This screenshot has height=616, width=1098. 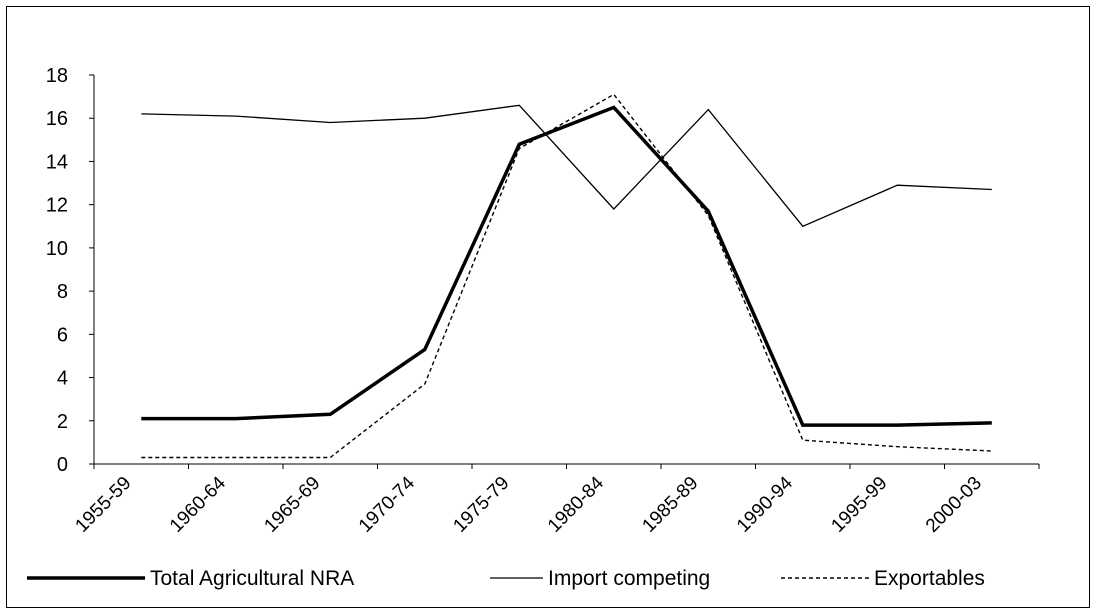 I want to click on x-tick-label: 1990-94, so click(x=765, y=504).